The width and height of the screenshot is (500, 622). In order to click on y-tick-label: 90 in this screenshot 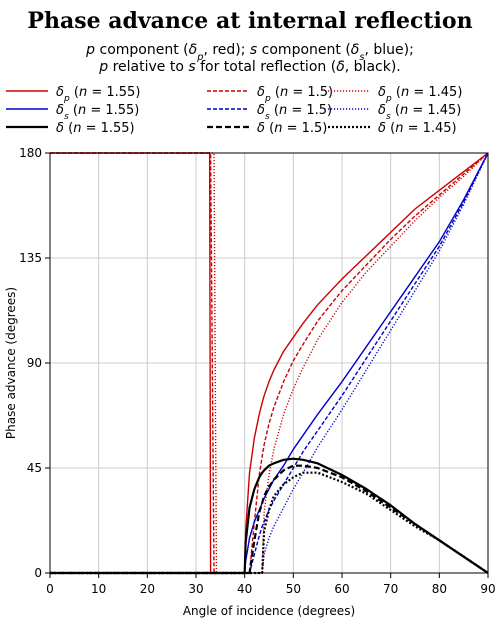, I will do `click(34, 363)`.